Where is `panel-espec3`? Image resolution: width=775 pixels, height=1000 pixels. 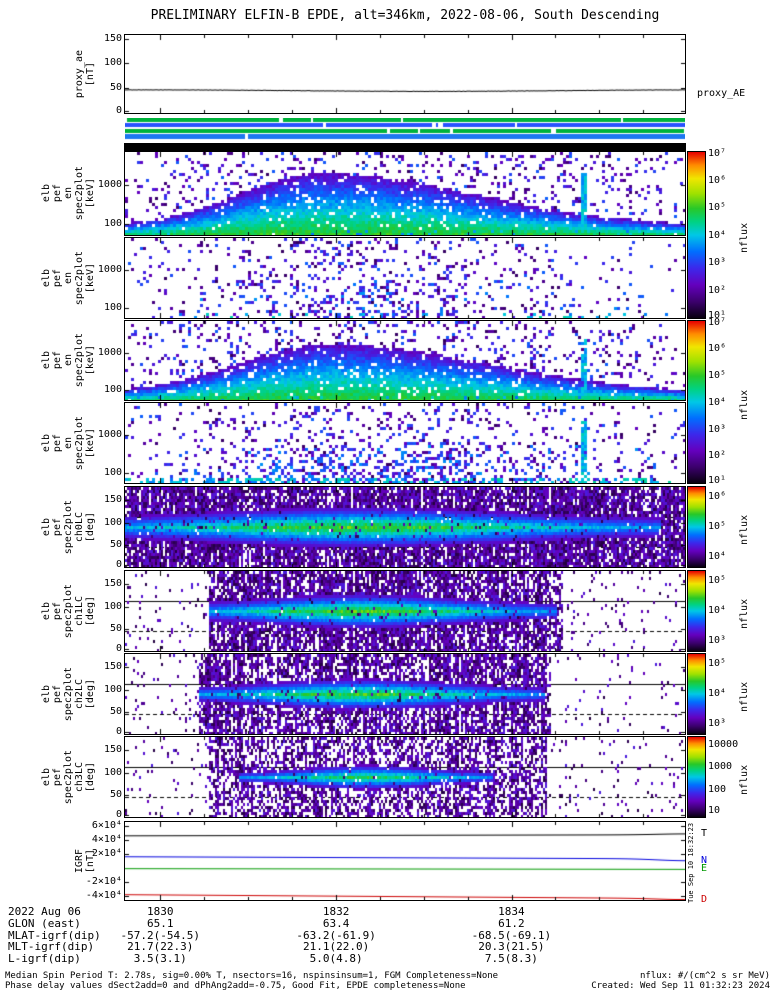
panel-espec3 is located at coordinates (405, 443).